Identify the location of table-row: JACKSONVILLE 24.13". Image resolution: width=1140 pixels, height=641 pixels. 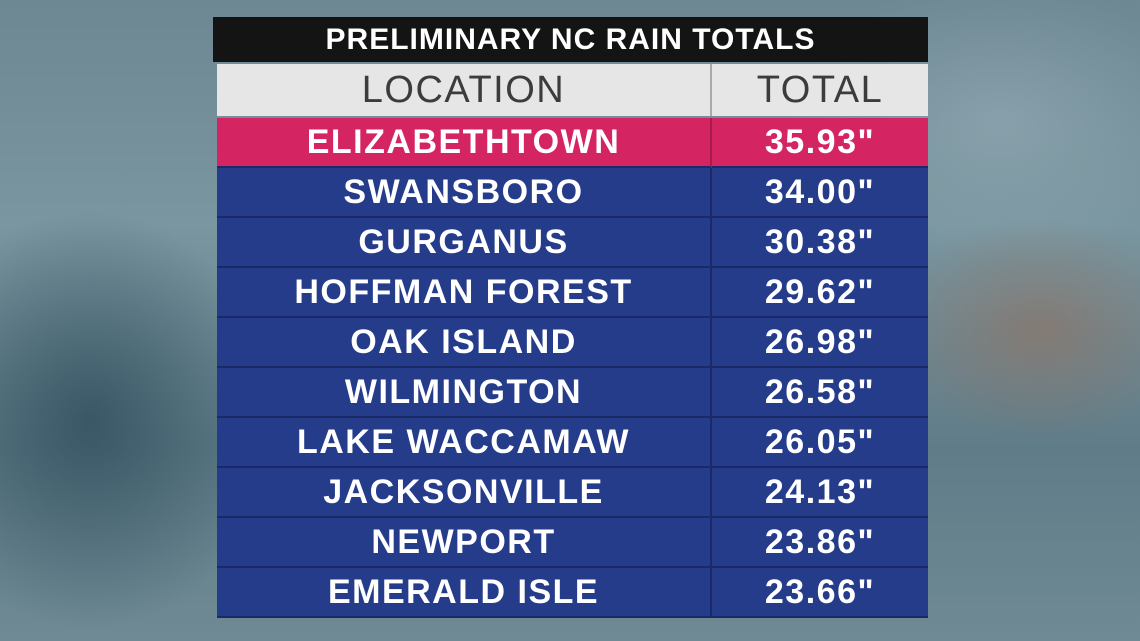
(572, 493).